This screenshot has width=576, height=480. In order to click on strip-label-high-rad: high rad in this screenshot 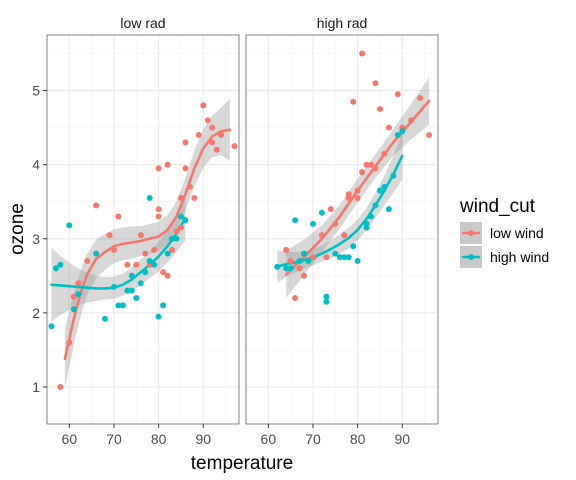, I will do `click(342, 23)`.